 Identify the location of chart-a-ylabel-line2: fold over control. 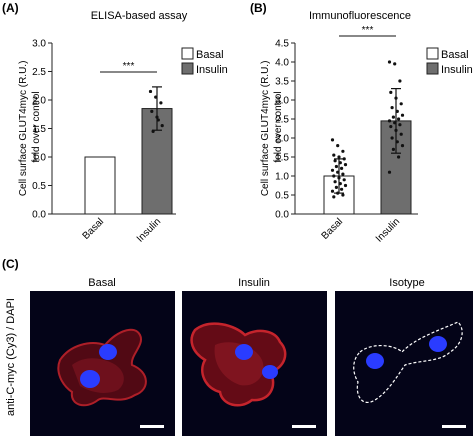
(36, 126).